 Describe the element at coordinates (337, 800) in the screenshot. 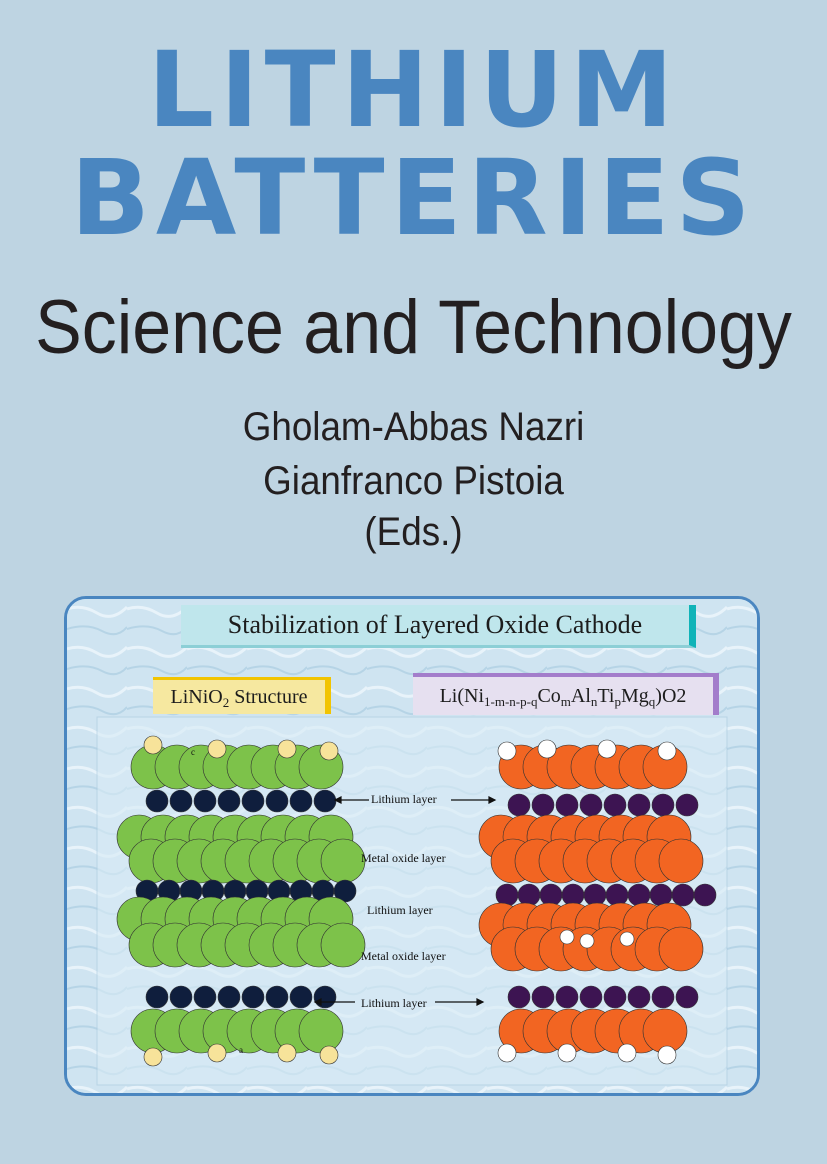

I see `arrow-left-1-head` at that location.